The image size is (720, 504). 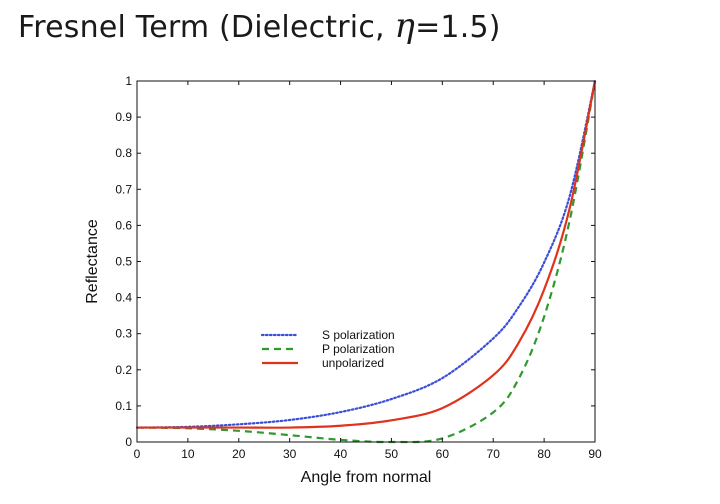 What do you see at coordinates (405, 26) in the screenshot?
I see `eta-symbol: η` at bounding box center [405, 26].